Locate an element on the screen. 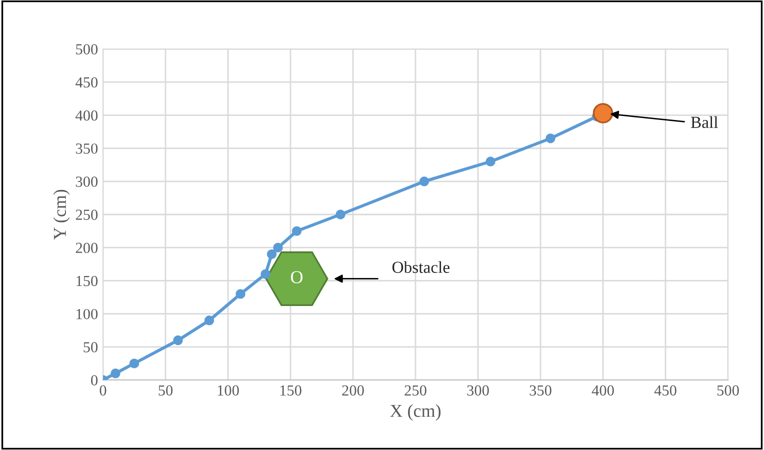 Image resolution: width=764 pixels, height=450 pixels. x-tick-label: 150 is located at coordinates (291, 390).